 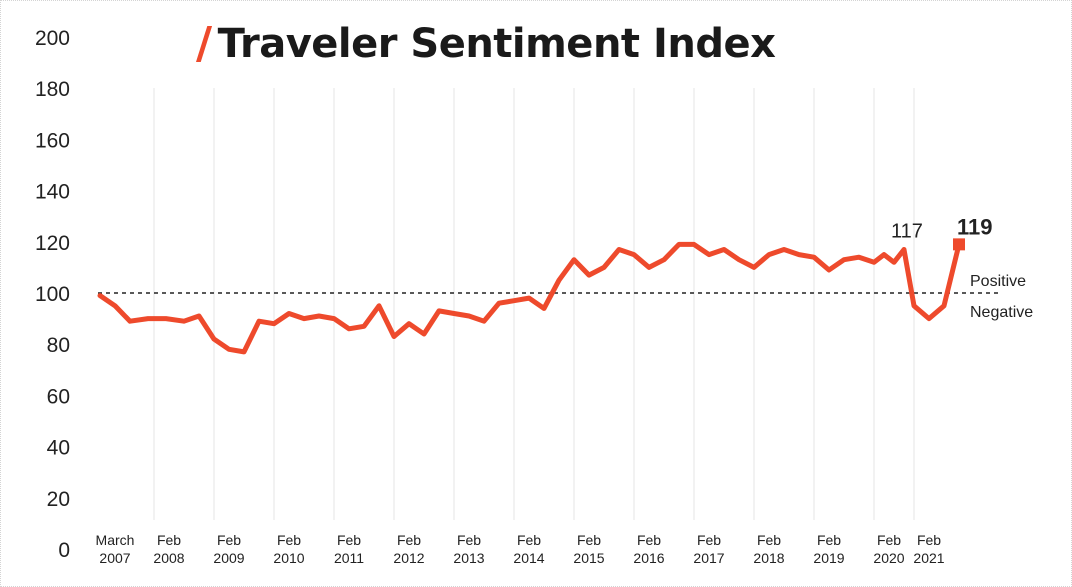 I want to click on x-tick-label: 2011, so click(x=349, y=558).